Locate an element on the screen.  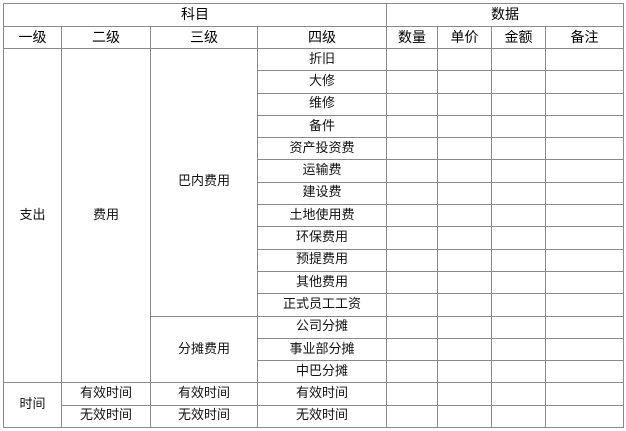
column-header: 二级 is located at coordinates (106, 37).